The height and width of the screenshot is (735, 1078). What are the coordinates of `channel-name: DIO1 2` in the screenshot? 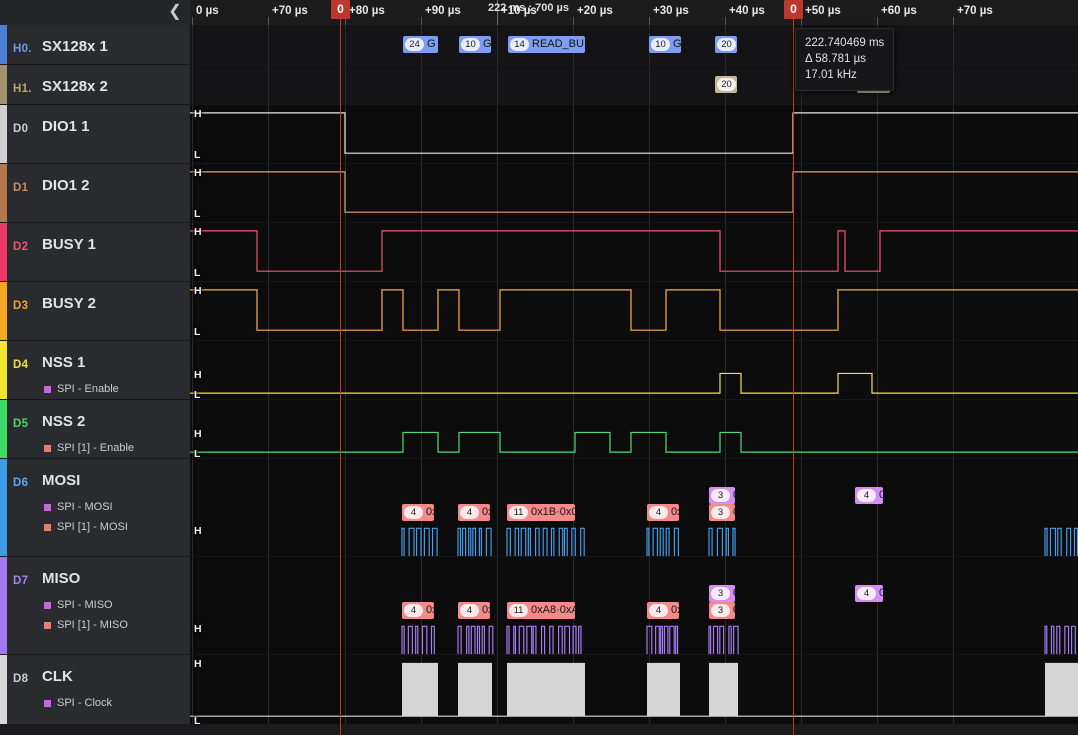 It's located at (66, 185).